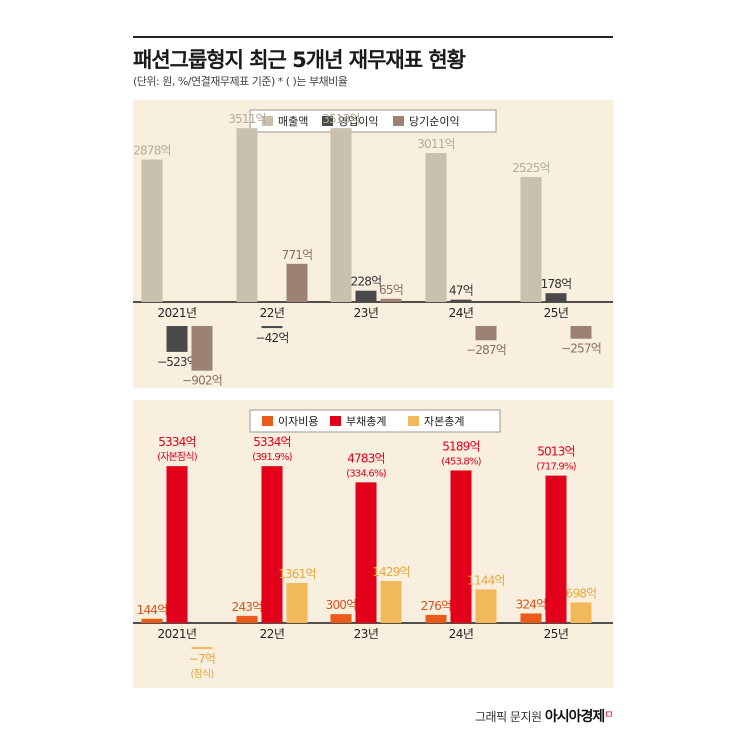 This screenshot has height=744, width=745. What do you see at coordinates (152, 610) in the screenshot?
I see `data-label: 144억` at bounding box center [152, 610].